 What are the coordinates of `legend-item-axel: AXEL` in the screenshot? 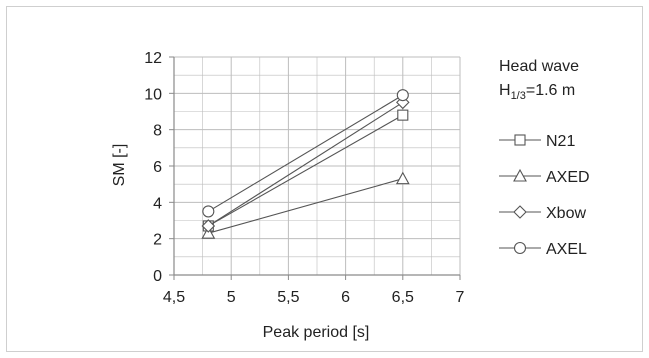 It's located at (543, 249).